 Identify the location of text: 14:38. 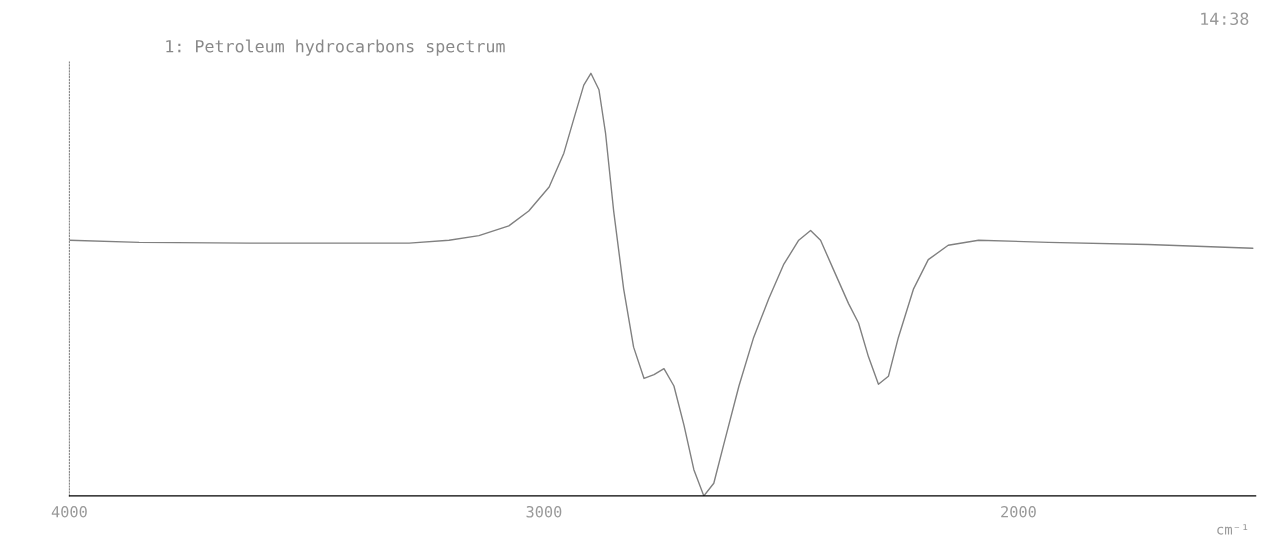
(1225, 19).